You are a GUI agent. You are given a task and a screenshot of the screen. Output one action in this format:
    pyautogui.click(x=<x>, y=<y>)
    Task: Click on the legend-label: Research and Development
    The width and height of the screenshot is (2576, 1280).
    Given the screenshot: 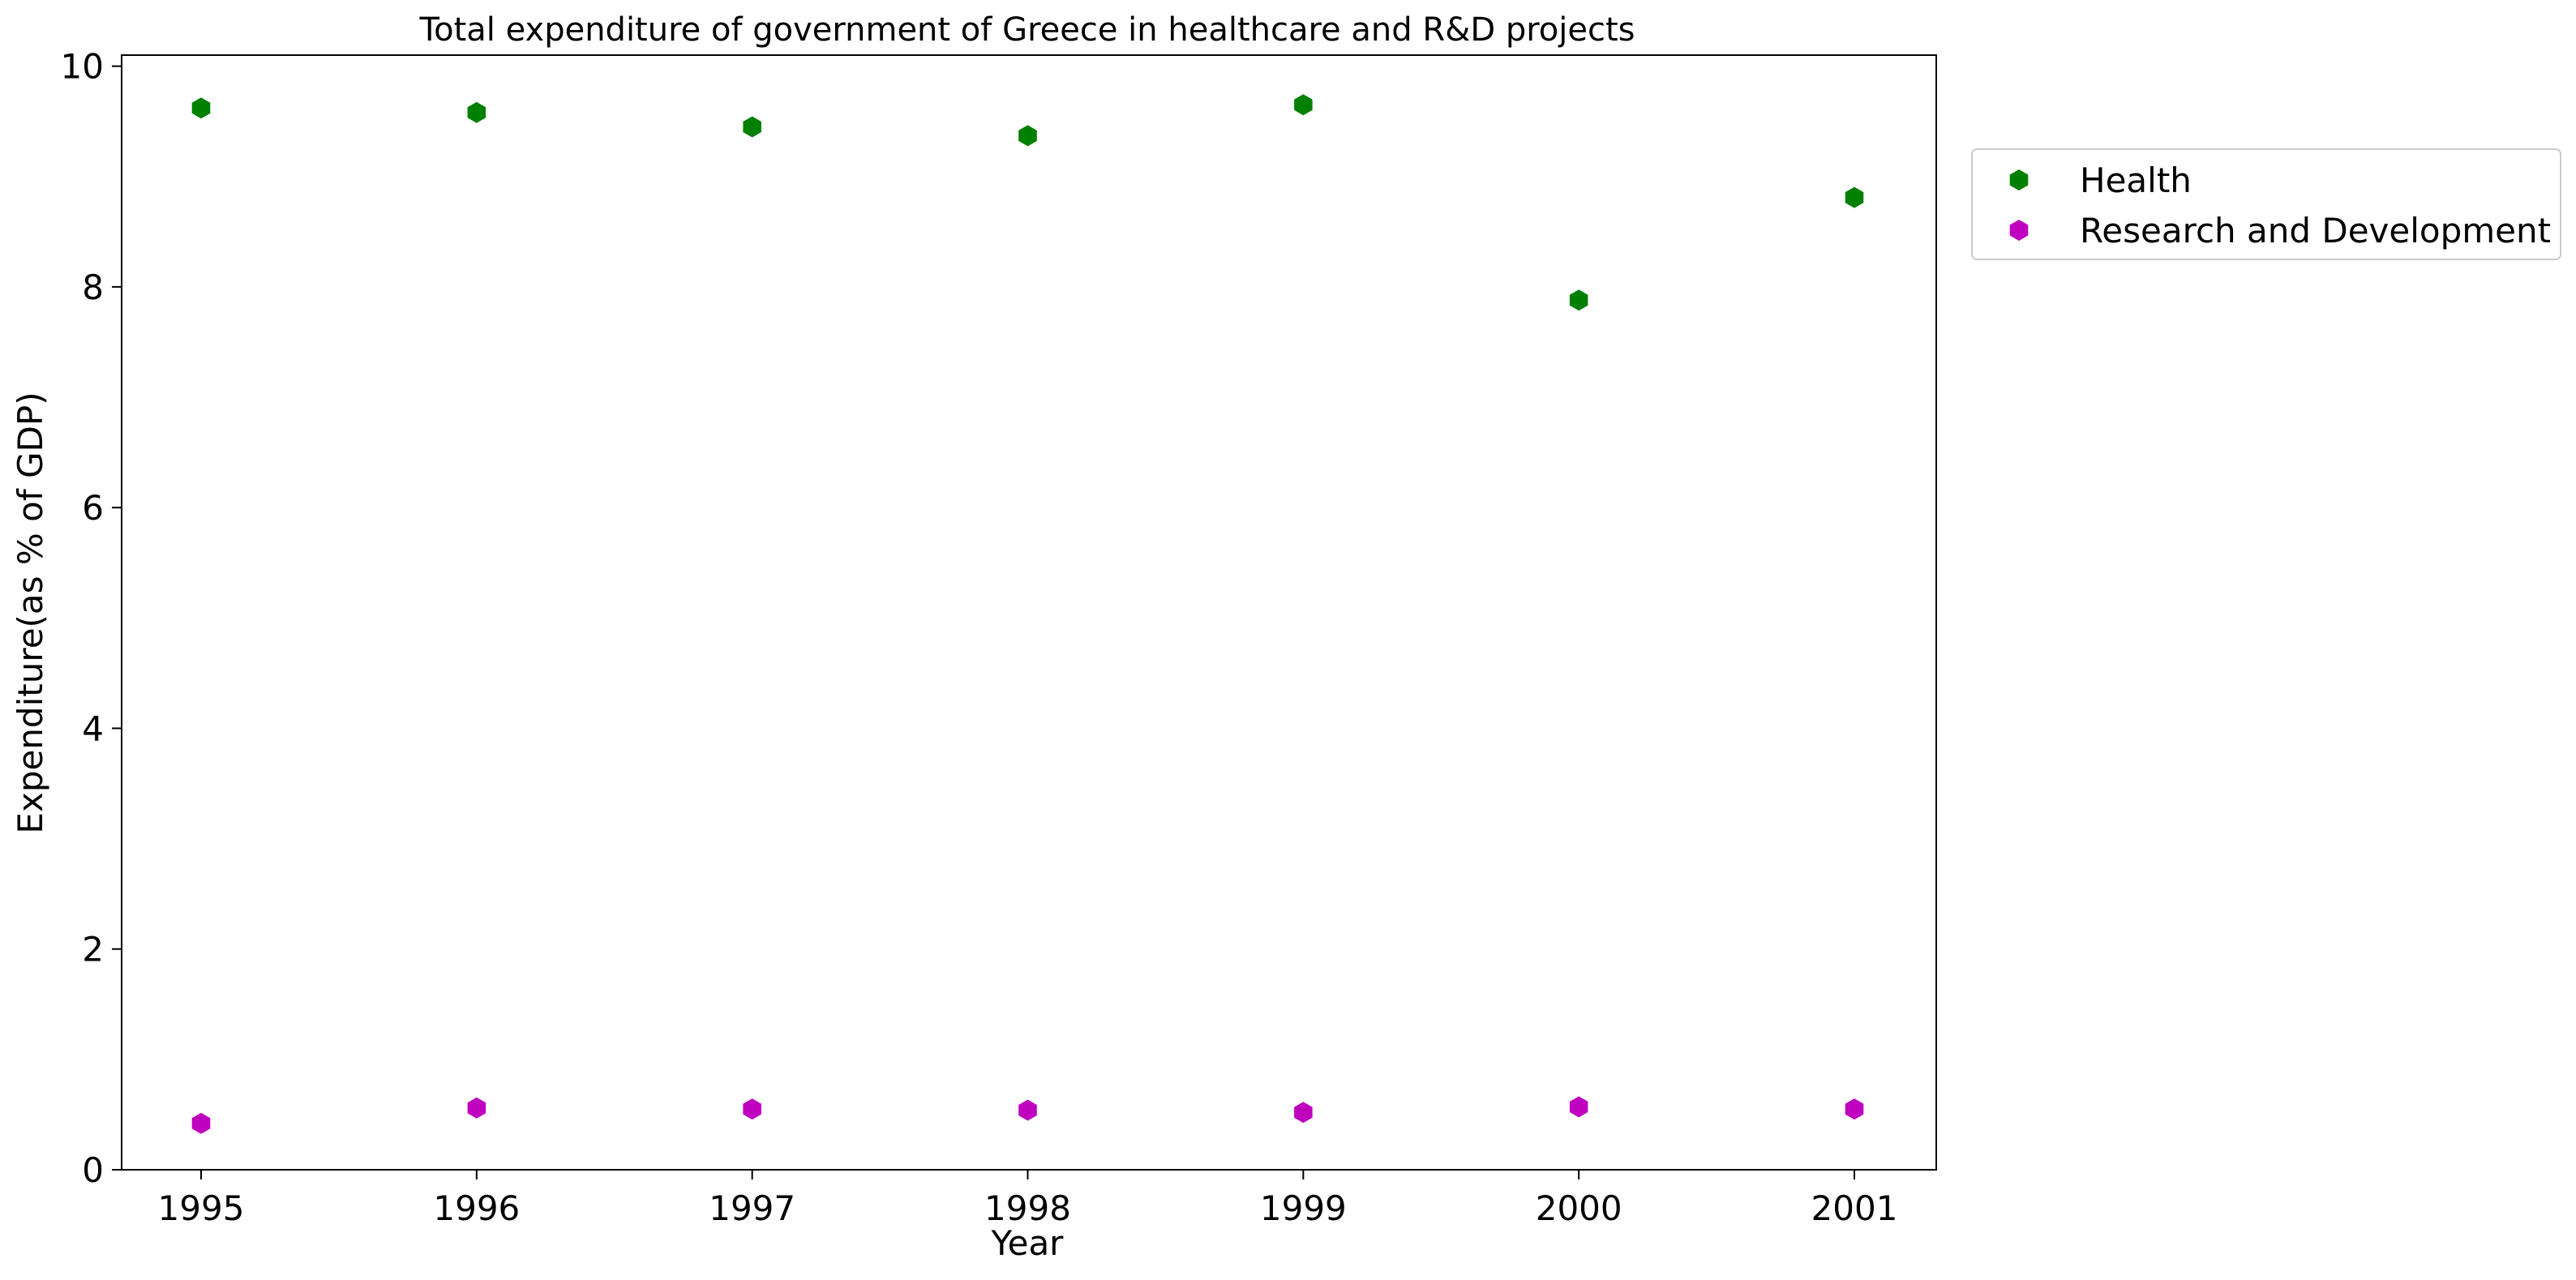 What is the action you would take?
    pyautogui.click(x=2315, y=231)
    